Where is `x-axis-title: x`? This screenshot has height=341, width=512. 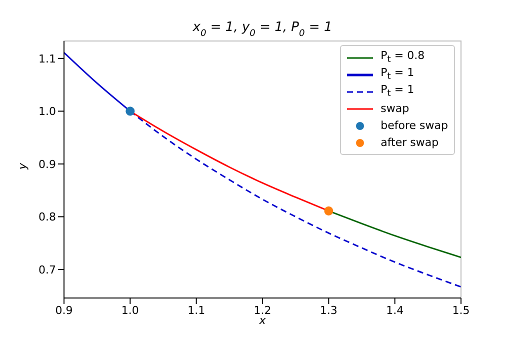
x-axis-title: x is located at coordinates (262, 320).